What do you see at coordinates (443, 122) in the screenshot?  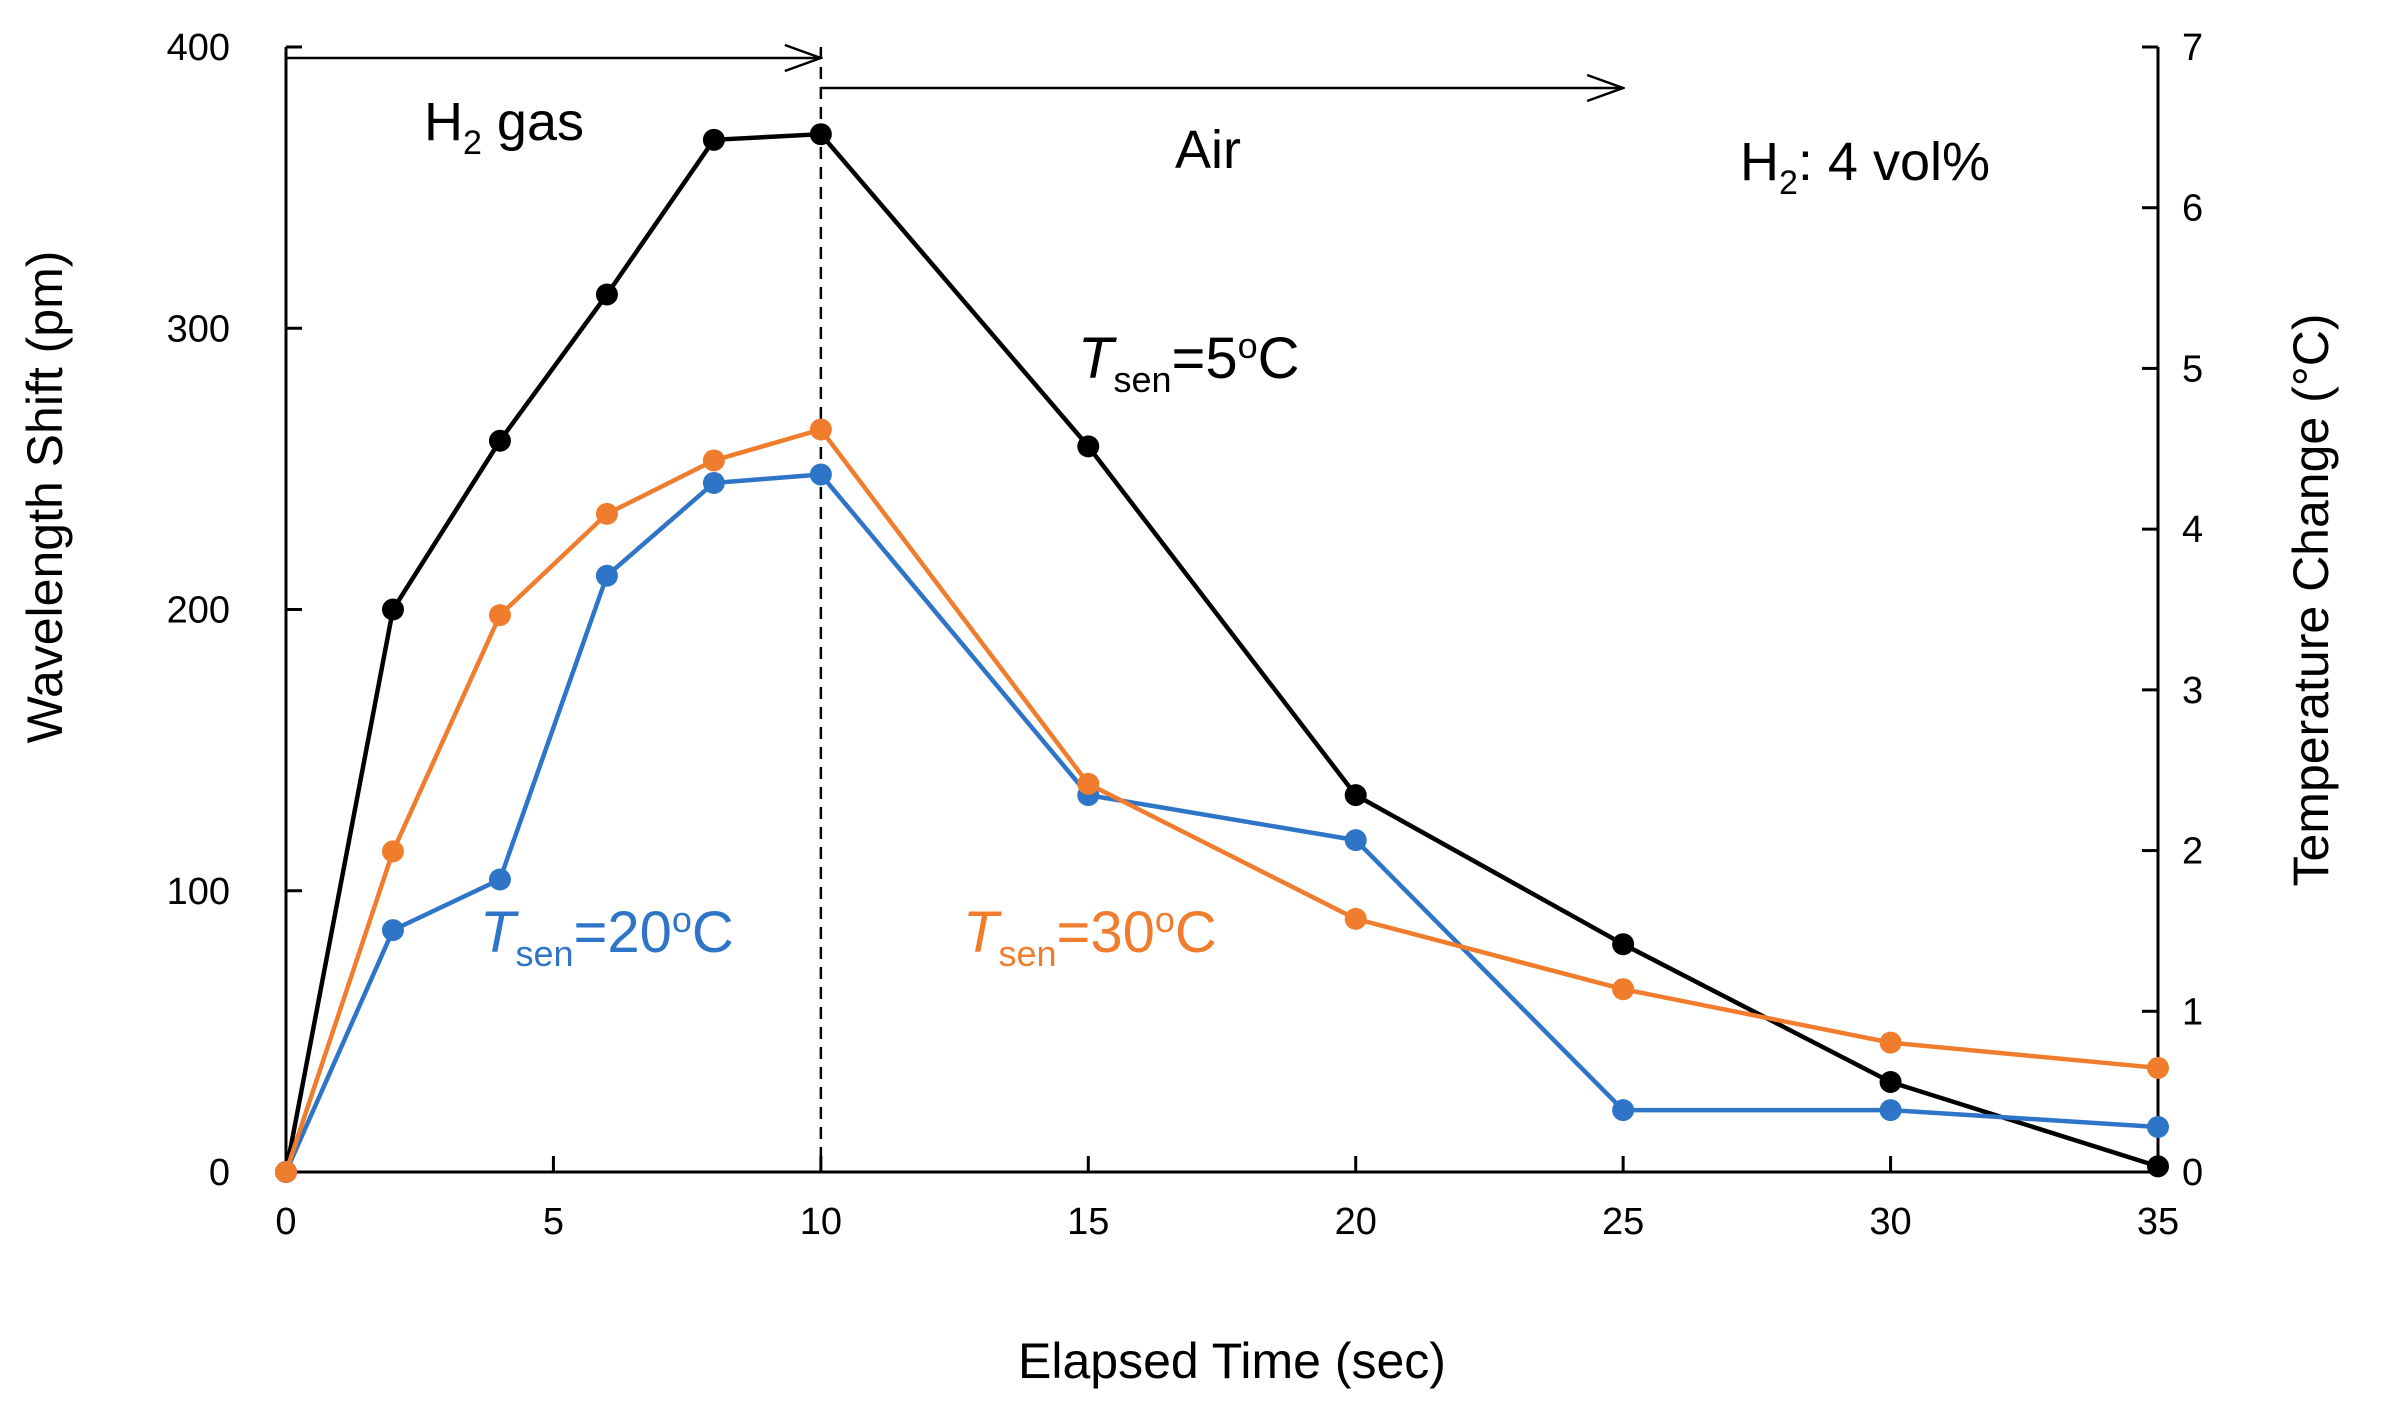 I see `h2-gas-main: H` at bounding box center [443, 122].